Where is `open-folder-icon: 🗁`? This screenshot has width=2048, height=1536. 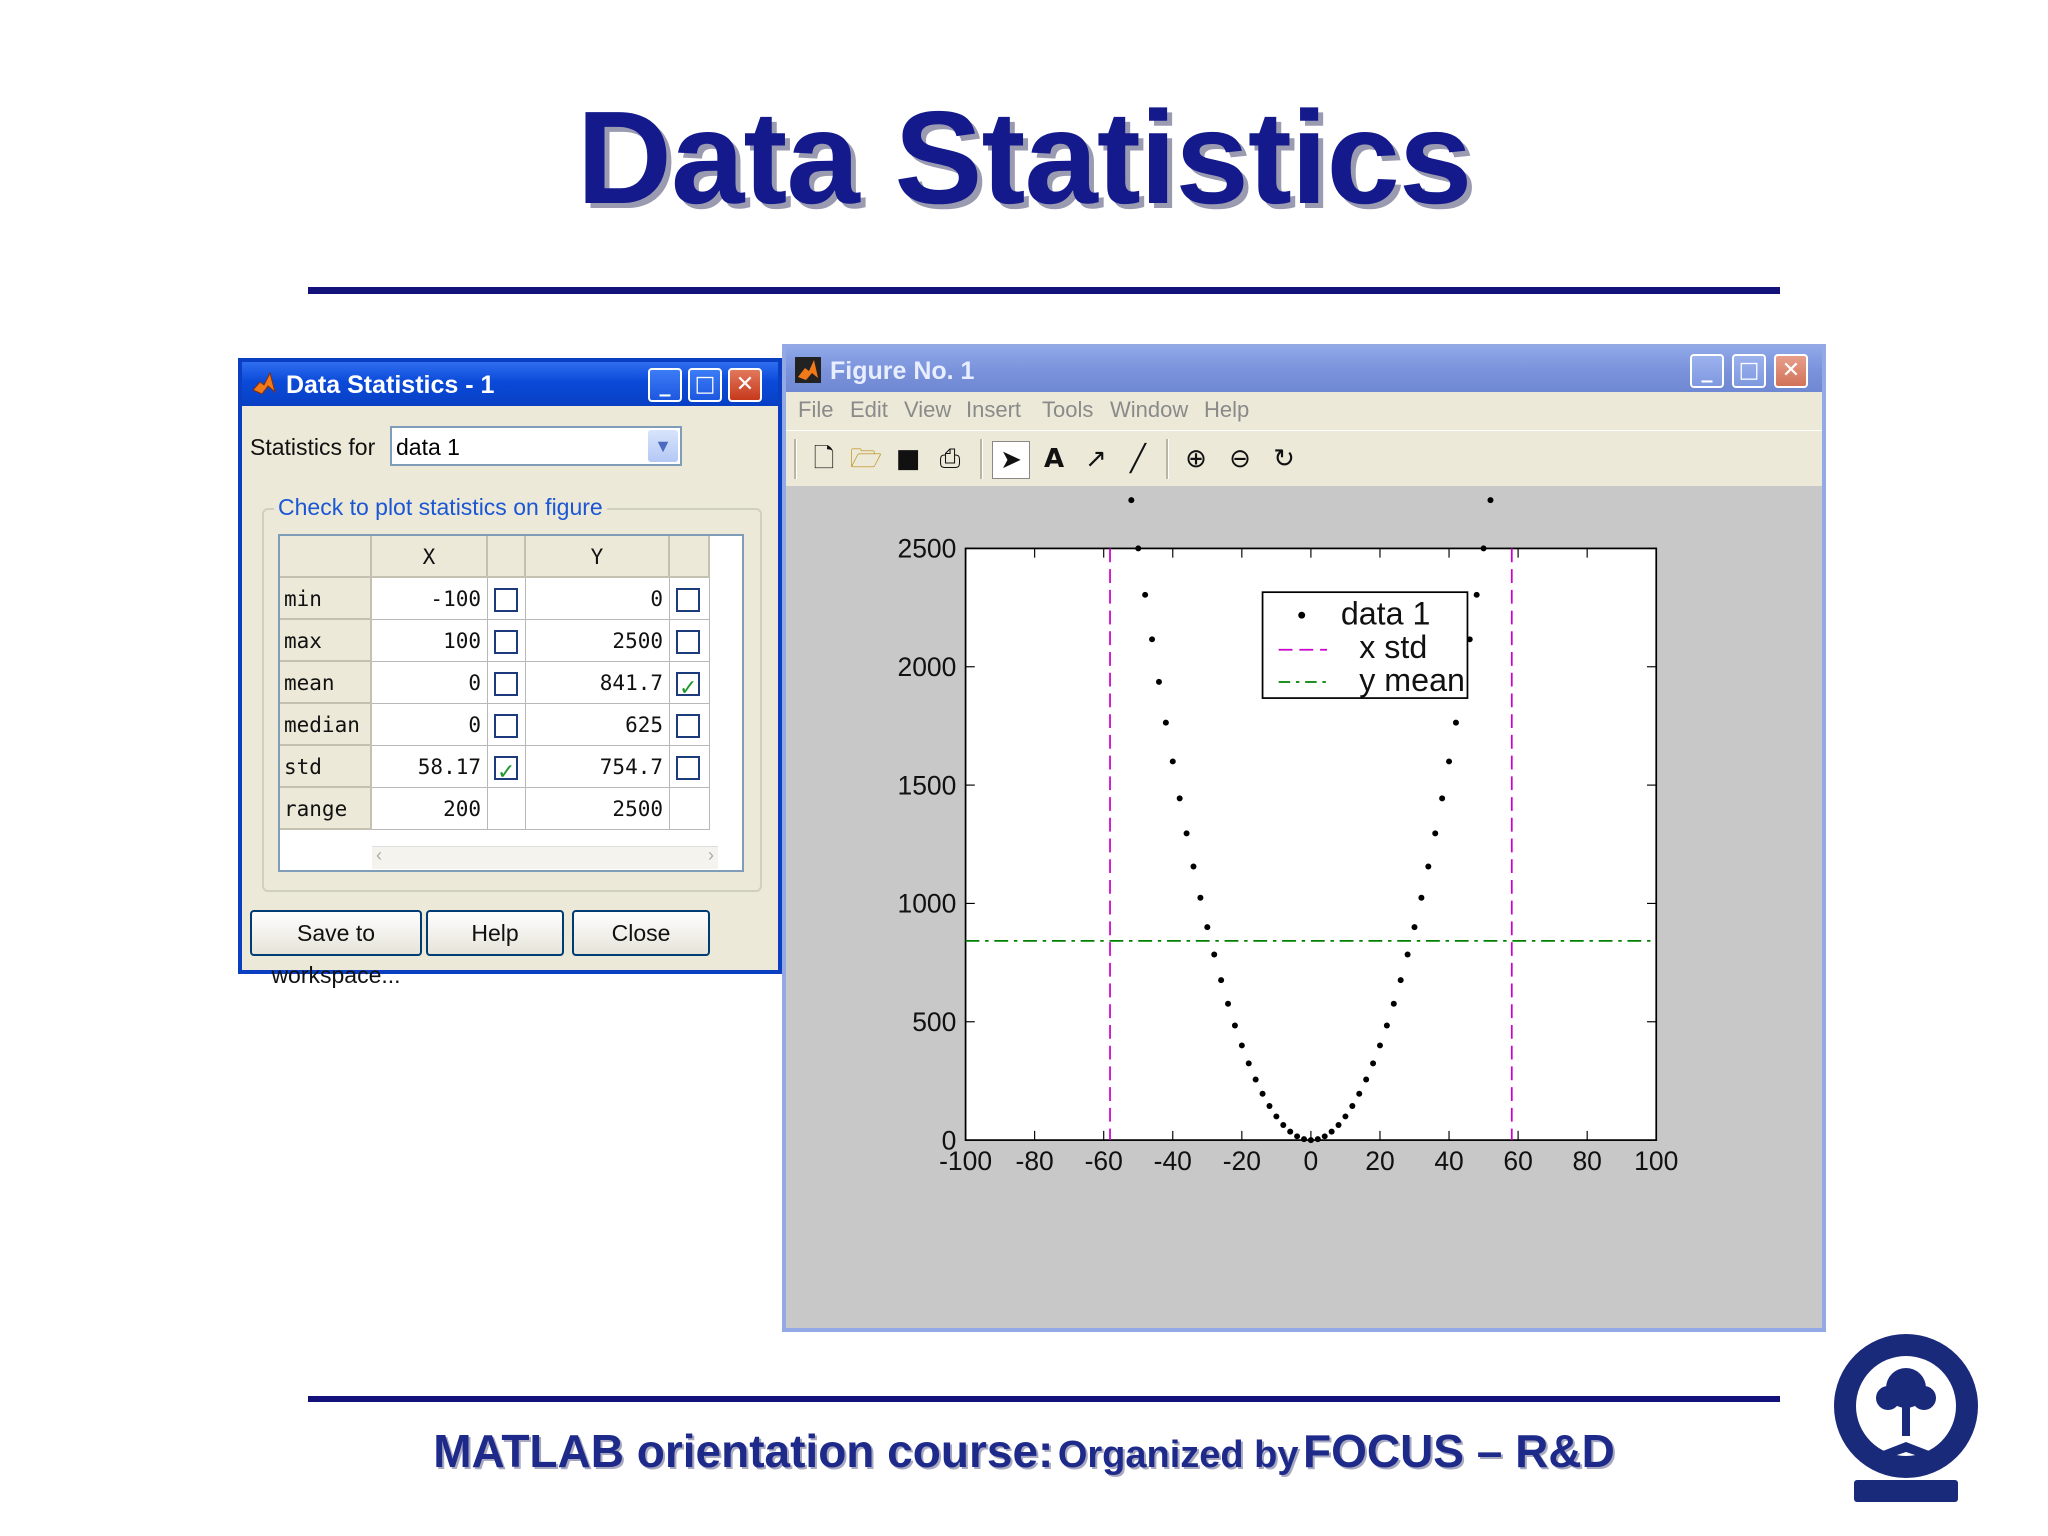
open-folder-icon: 🗁 is located at coordinates (866, 459).